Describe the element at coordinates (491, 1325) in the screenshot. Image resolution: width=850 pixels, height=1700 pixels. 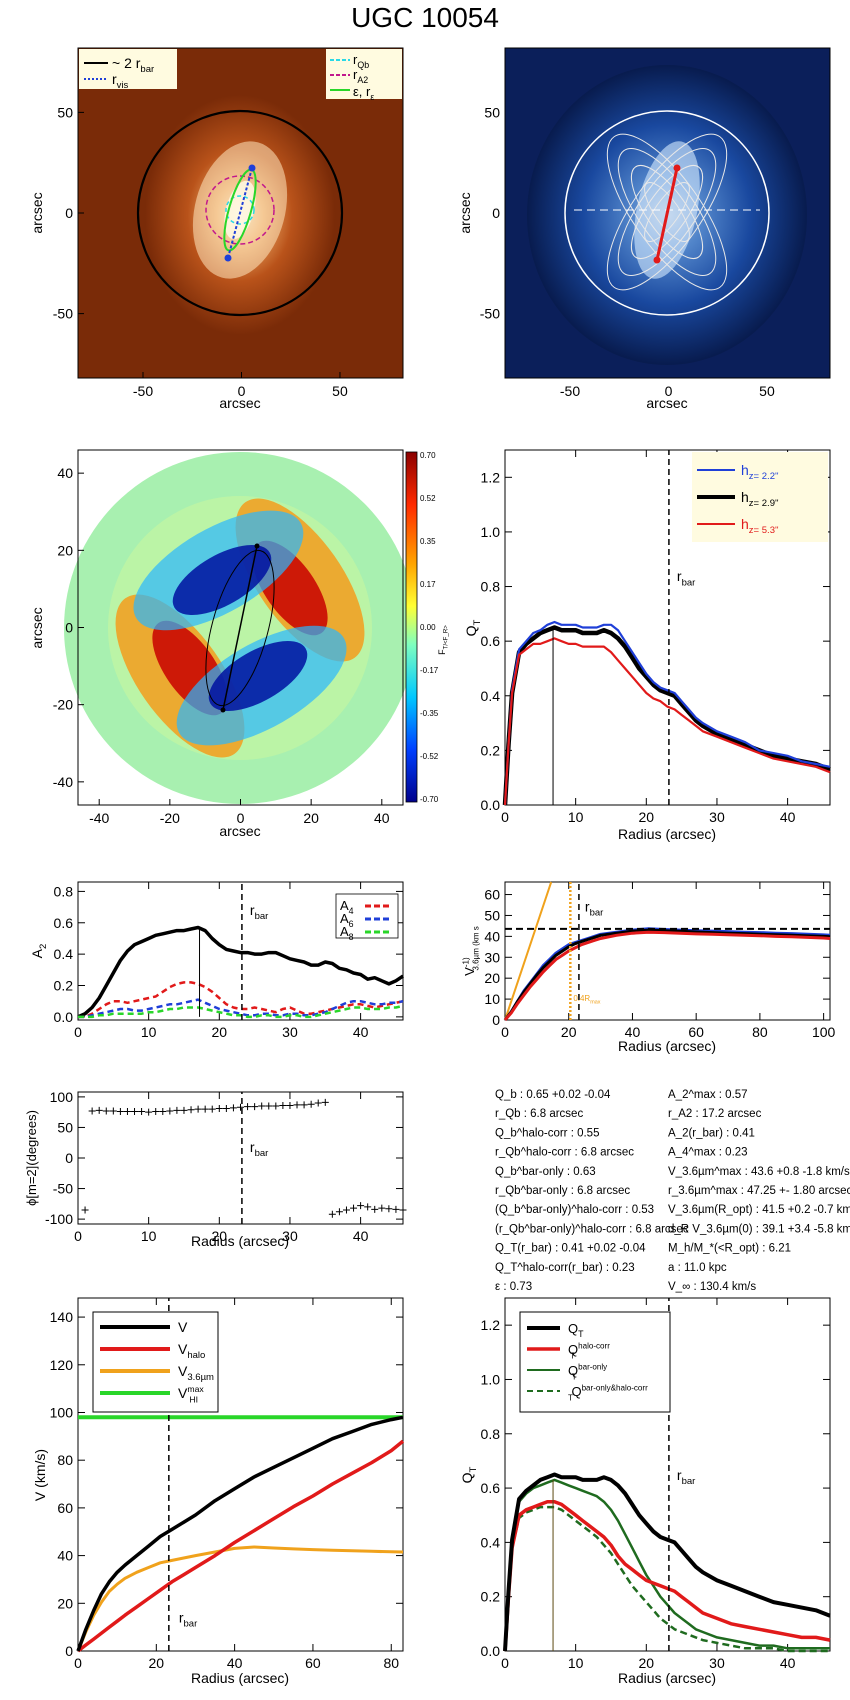
I see `p9-ytick-label: 1.2` at that location.